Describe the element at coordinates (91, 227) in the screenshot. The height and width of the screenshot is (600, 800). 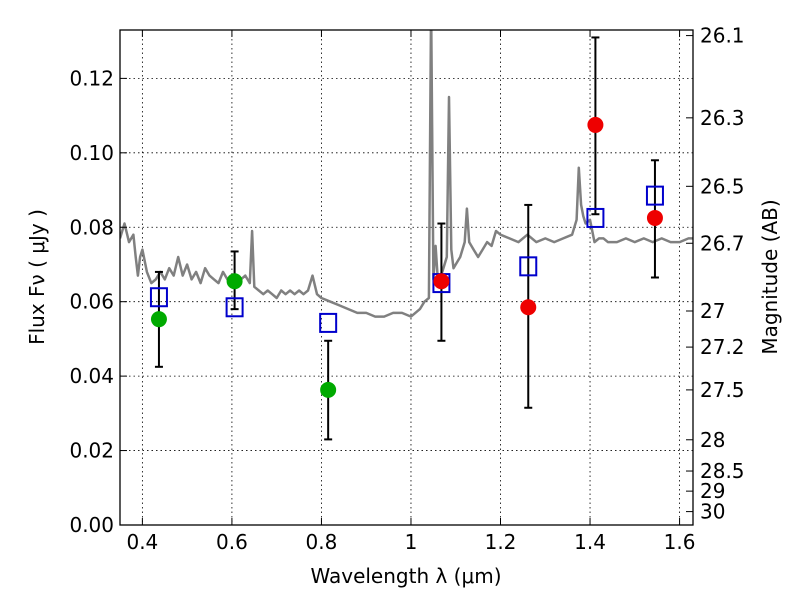
I see `y-tick-label: 0.08` at that location.